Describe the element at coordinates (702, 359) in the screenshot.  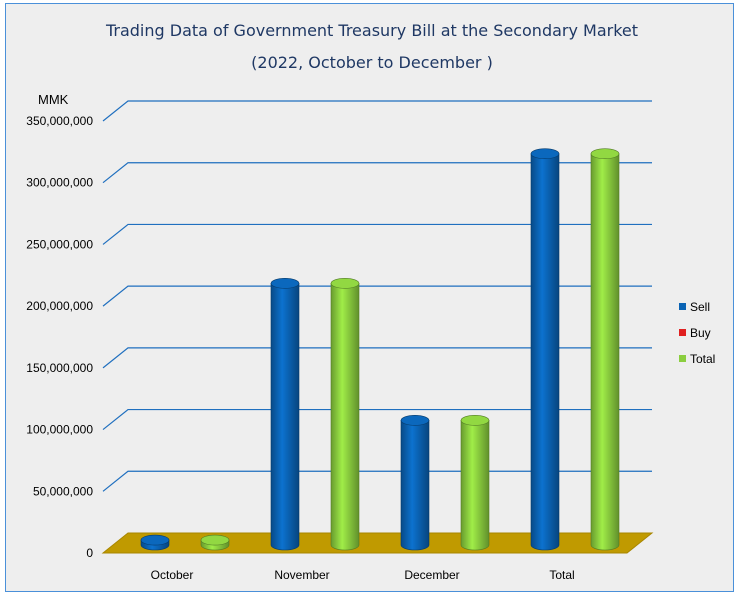
I see `legend-label: Total` at that location.